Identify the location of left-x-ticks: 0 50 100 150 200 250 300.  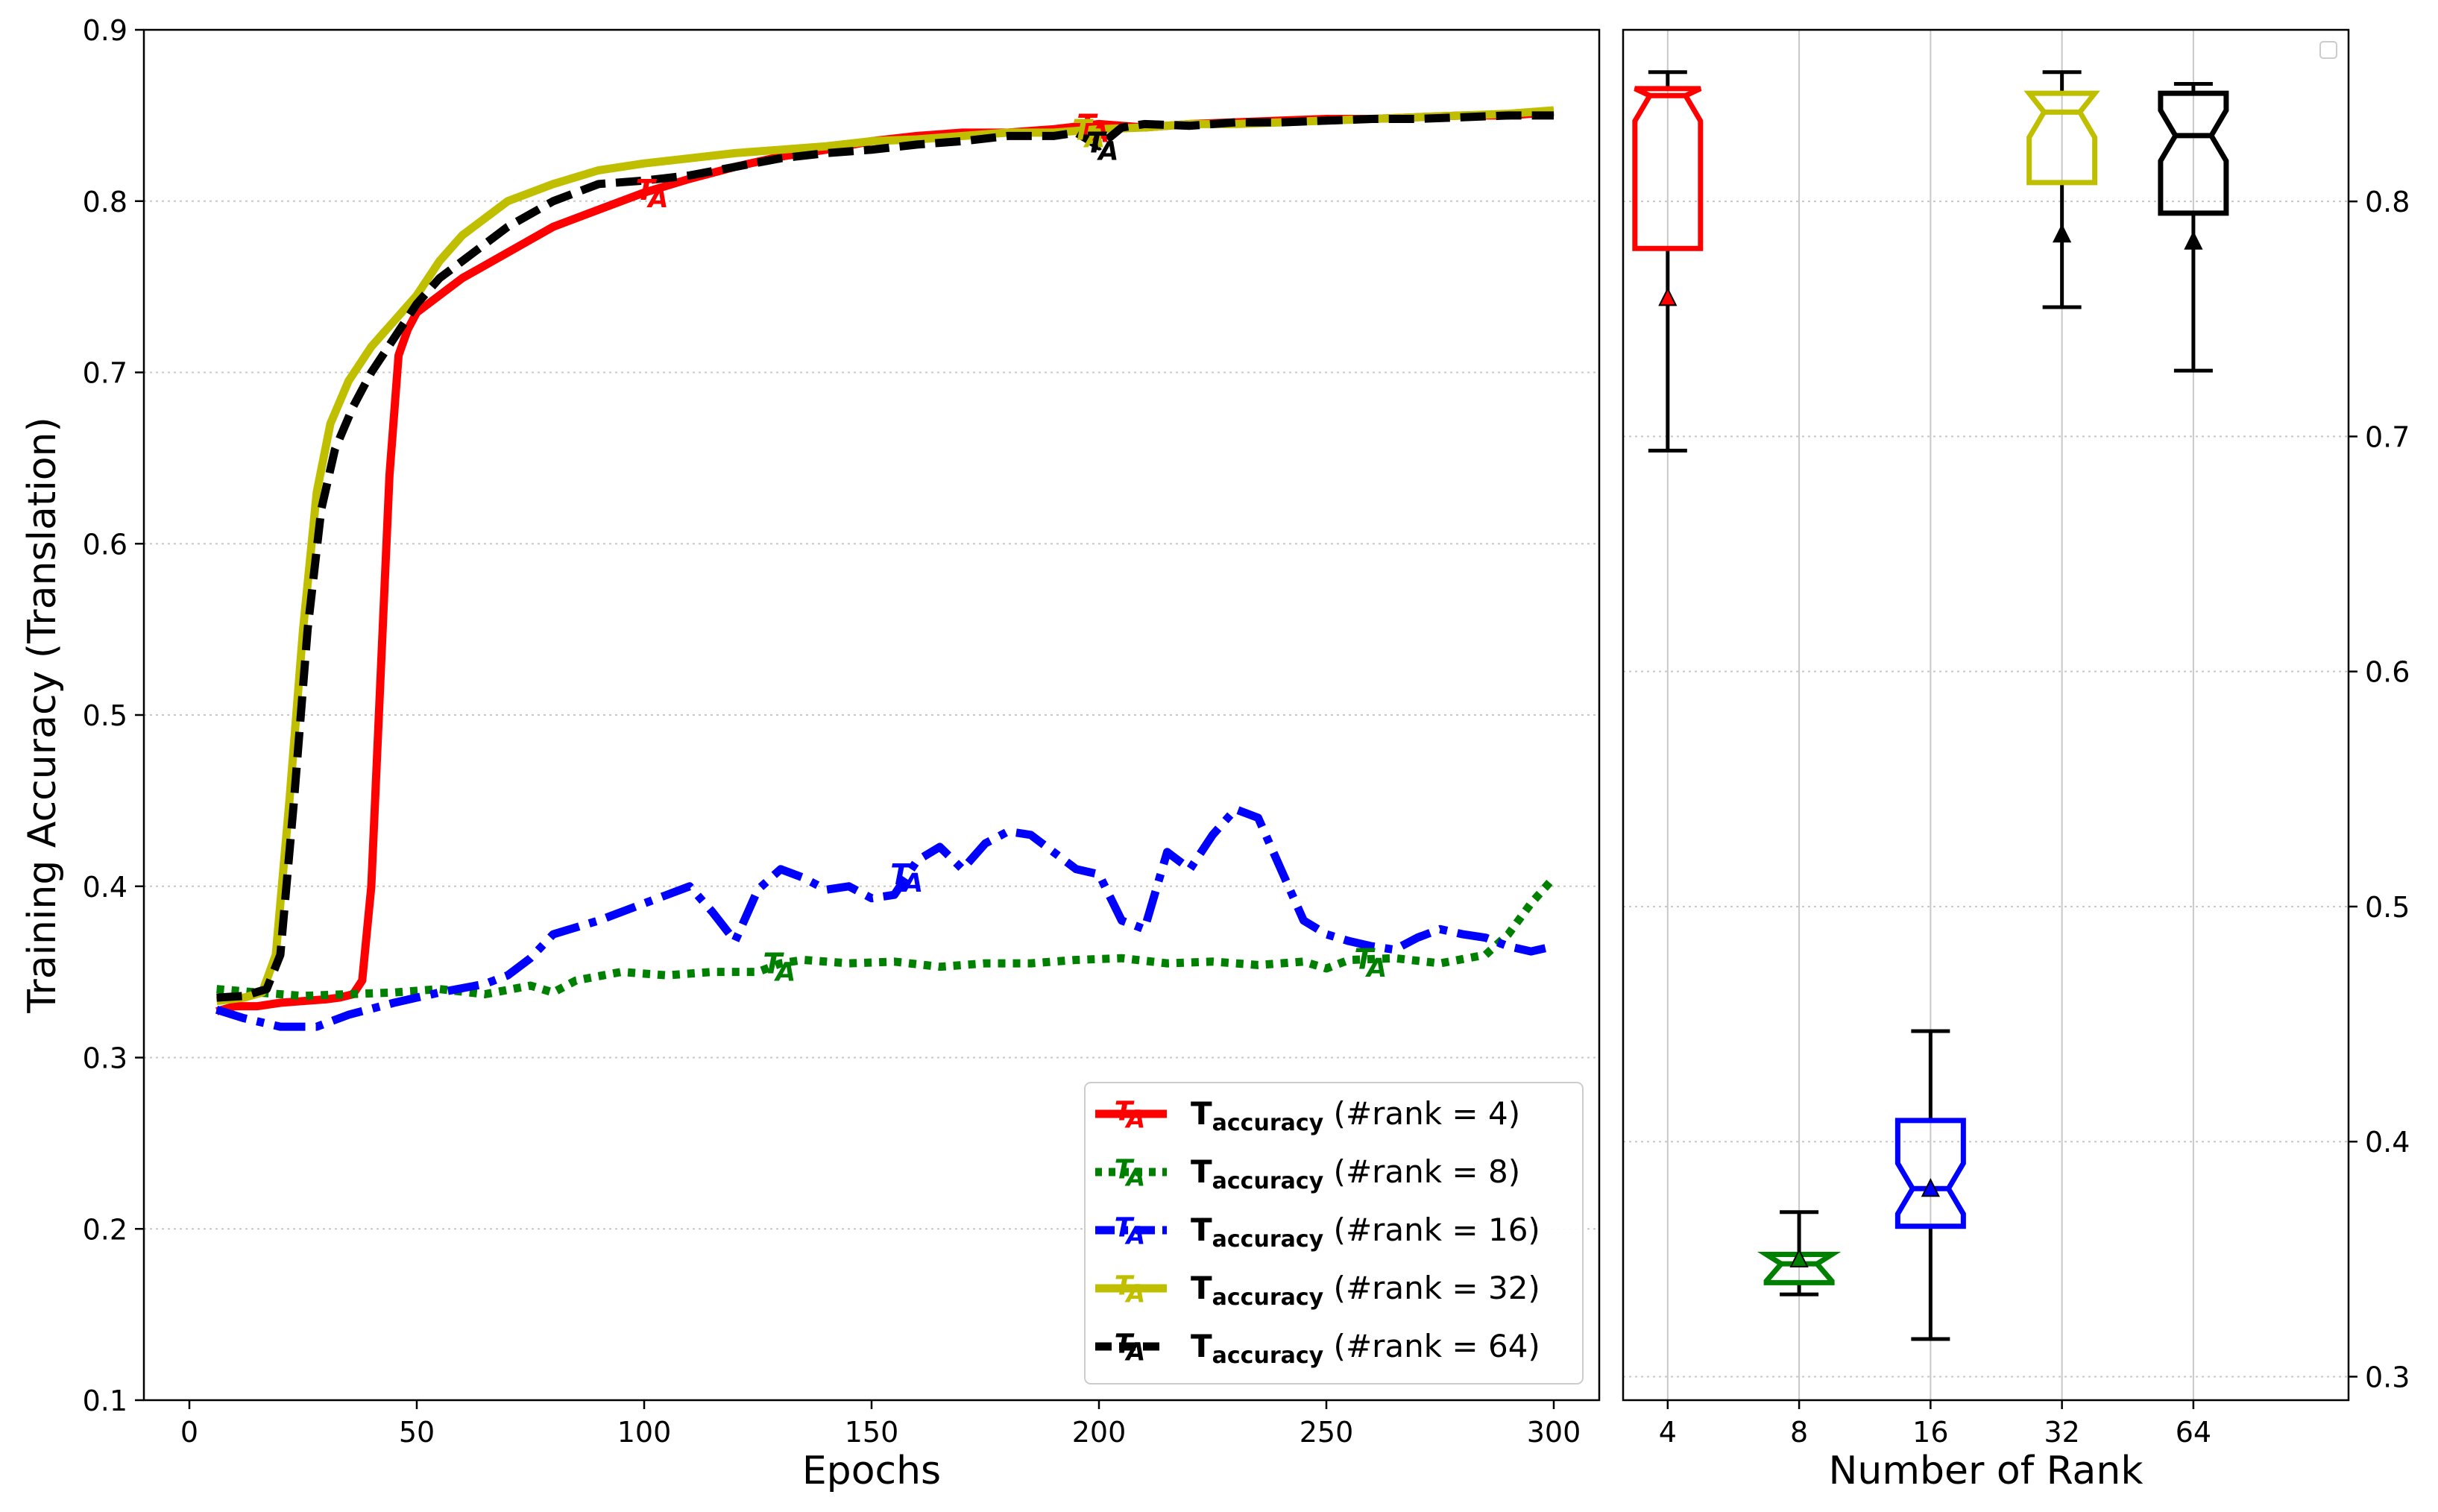
(881, 1424).